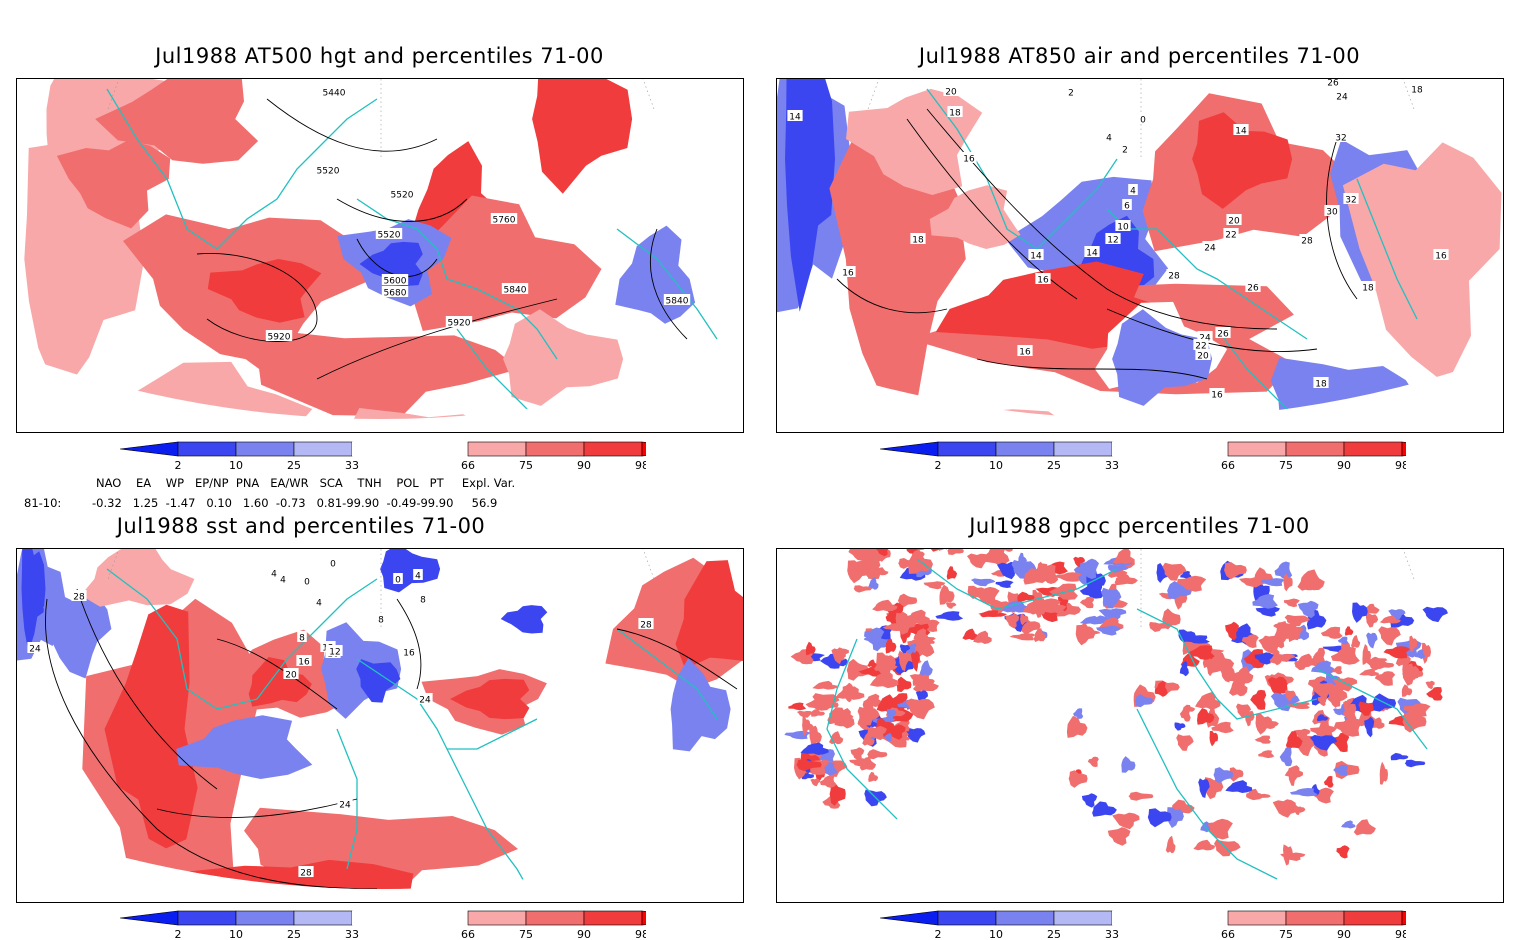 The height and width of the screenshot is (940, 1520). I want to click on contour-label: 14, so click(1241, 132).